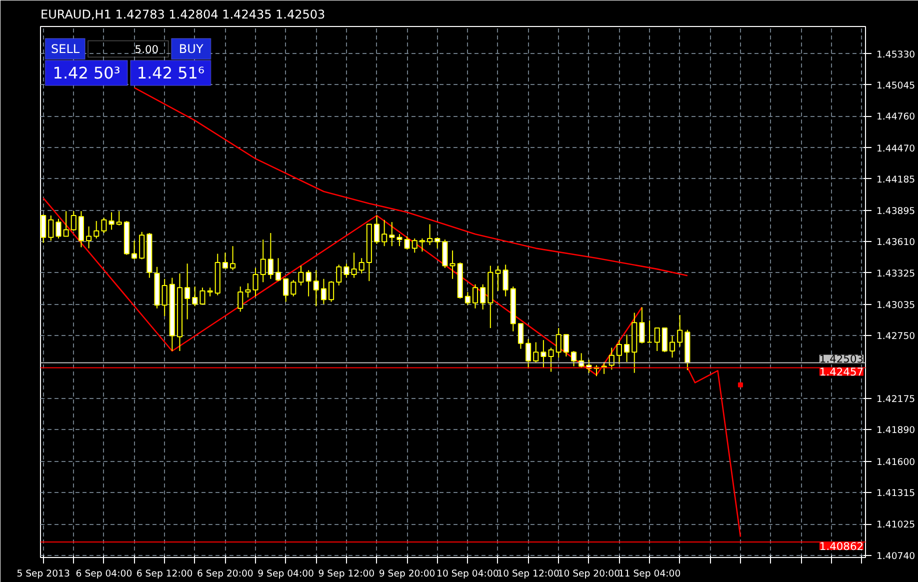 This screenshot has width=918, height=582. What do you see at coordinates (346, 574) in the screenshot?
I see `x-tick-label: 9 Sep 12:00` at bounding box center [346, 574].